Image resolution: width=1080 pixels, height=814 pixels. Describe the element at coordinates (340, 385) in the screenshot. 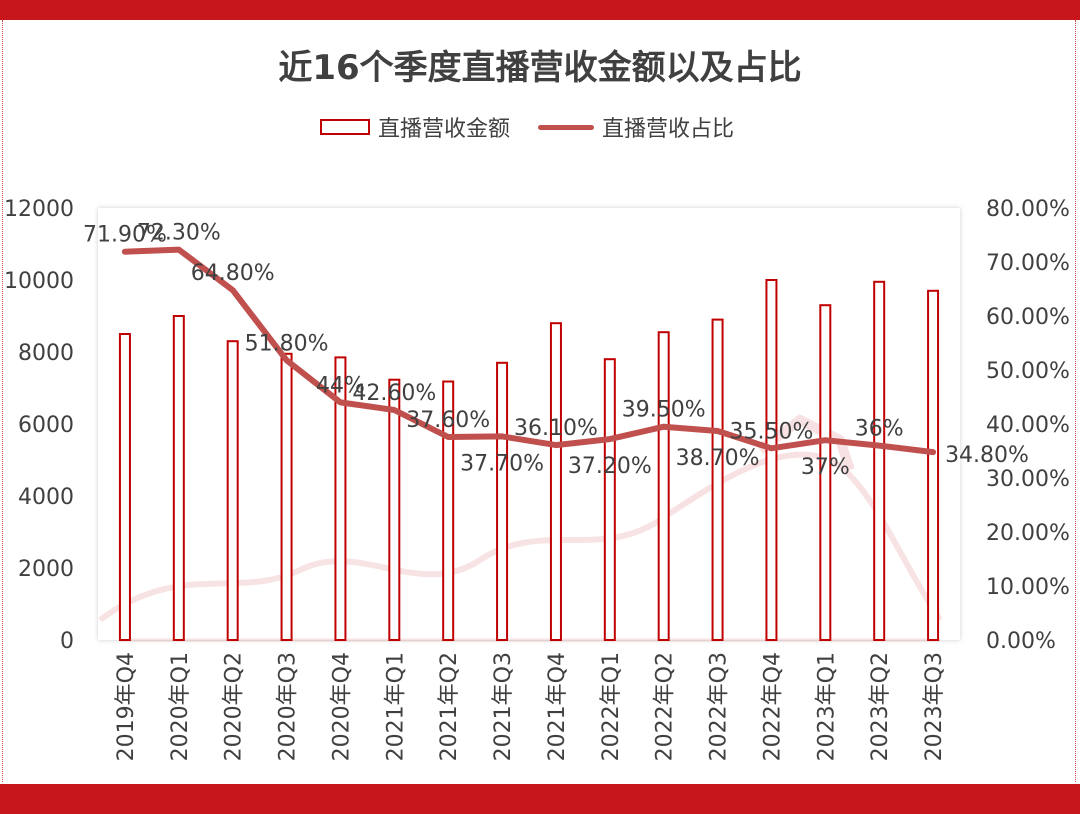

I see `line-label-2020年Q4: 44%` at that location.